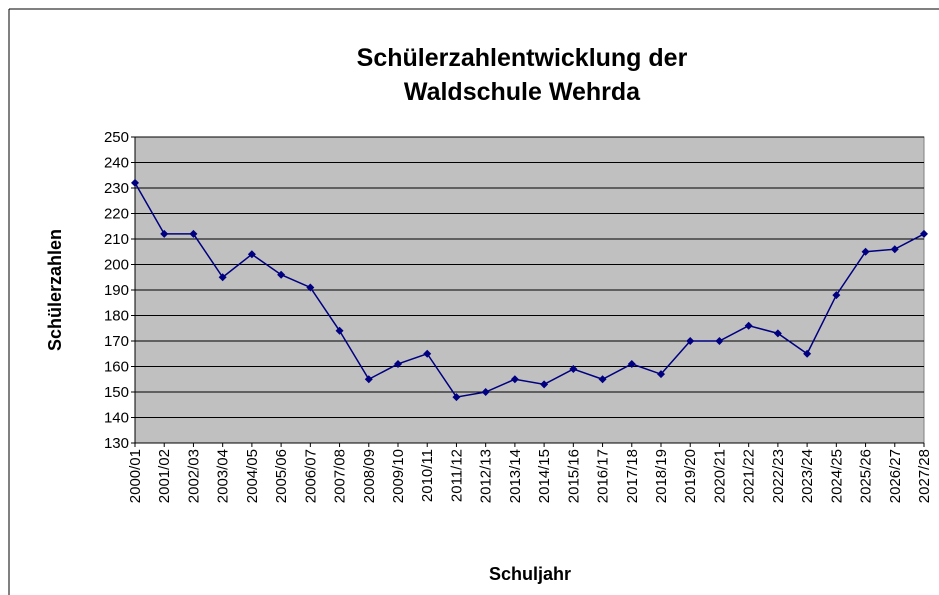 This screenshot has width=939, height=595. Describe the element at coordinates (223, 476) in the screenshot. I see `x-tick-label: 2003/04` at that location.